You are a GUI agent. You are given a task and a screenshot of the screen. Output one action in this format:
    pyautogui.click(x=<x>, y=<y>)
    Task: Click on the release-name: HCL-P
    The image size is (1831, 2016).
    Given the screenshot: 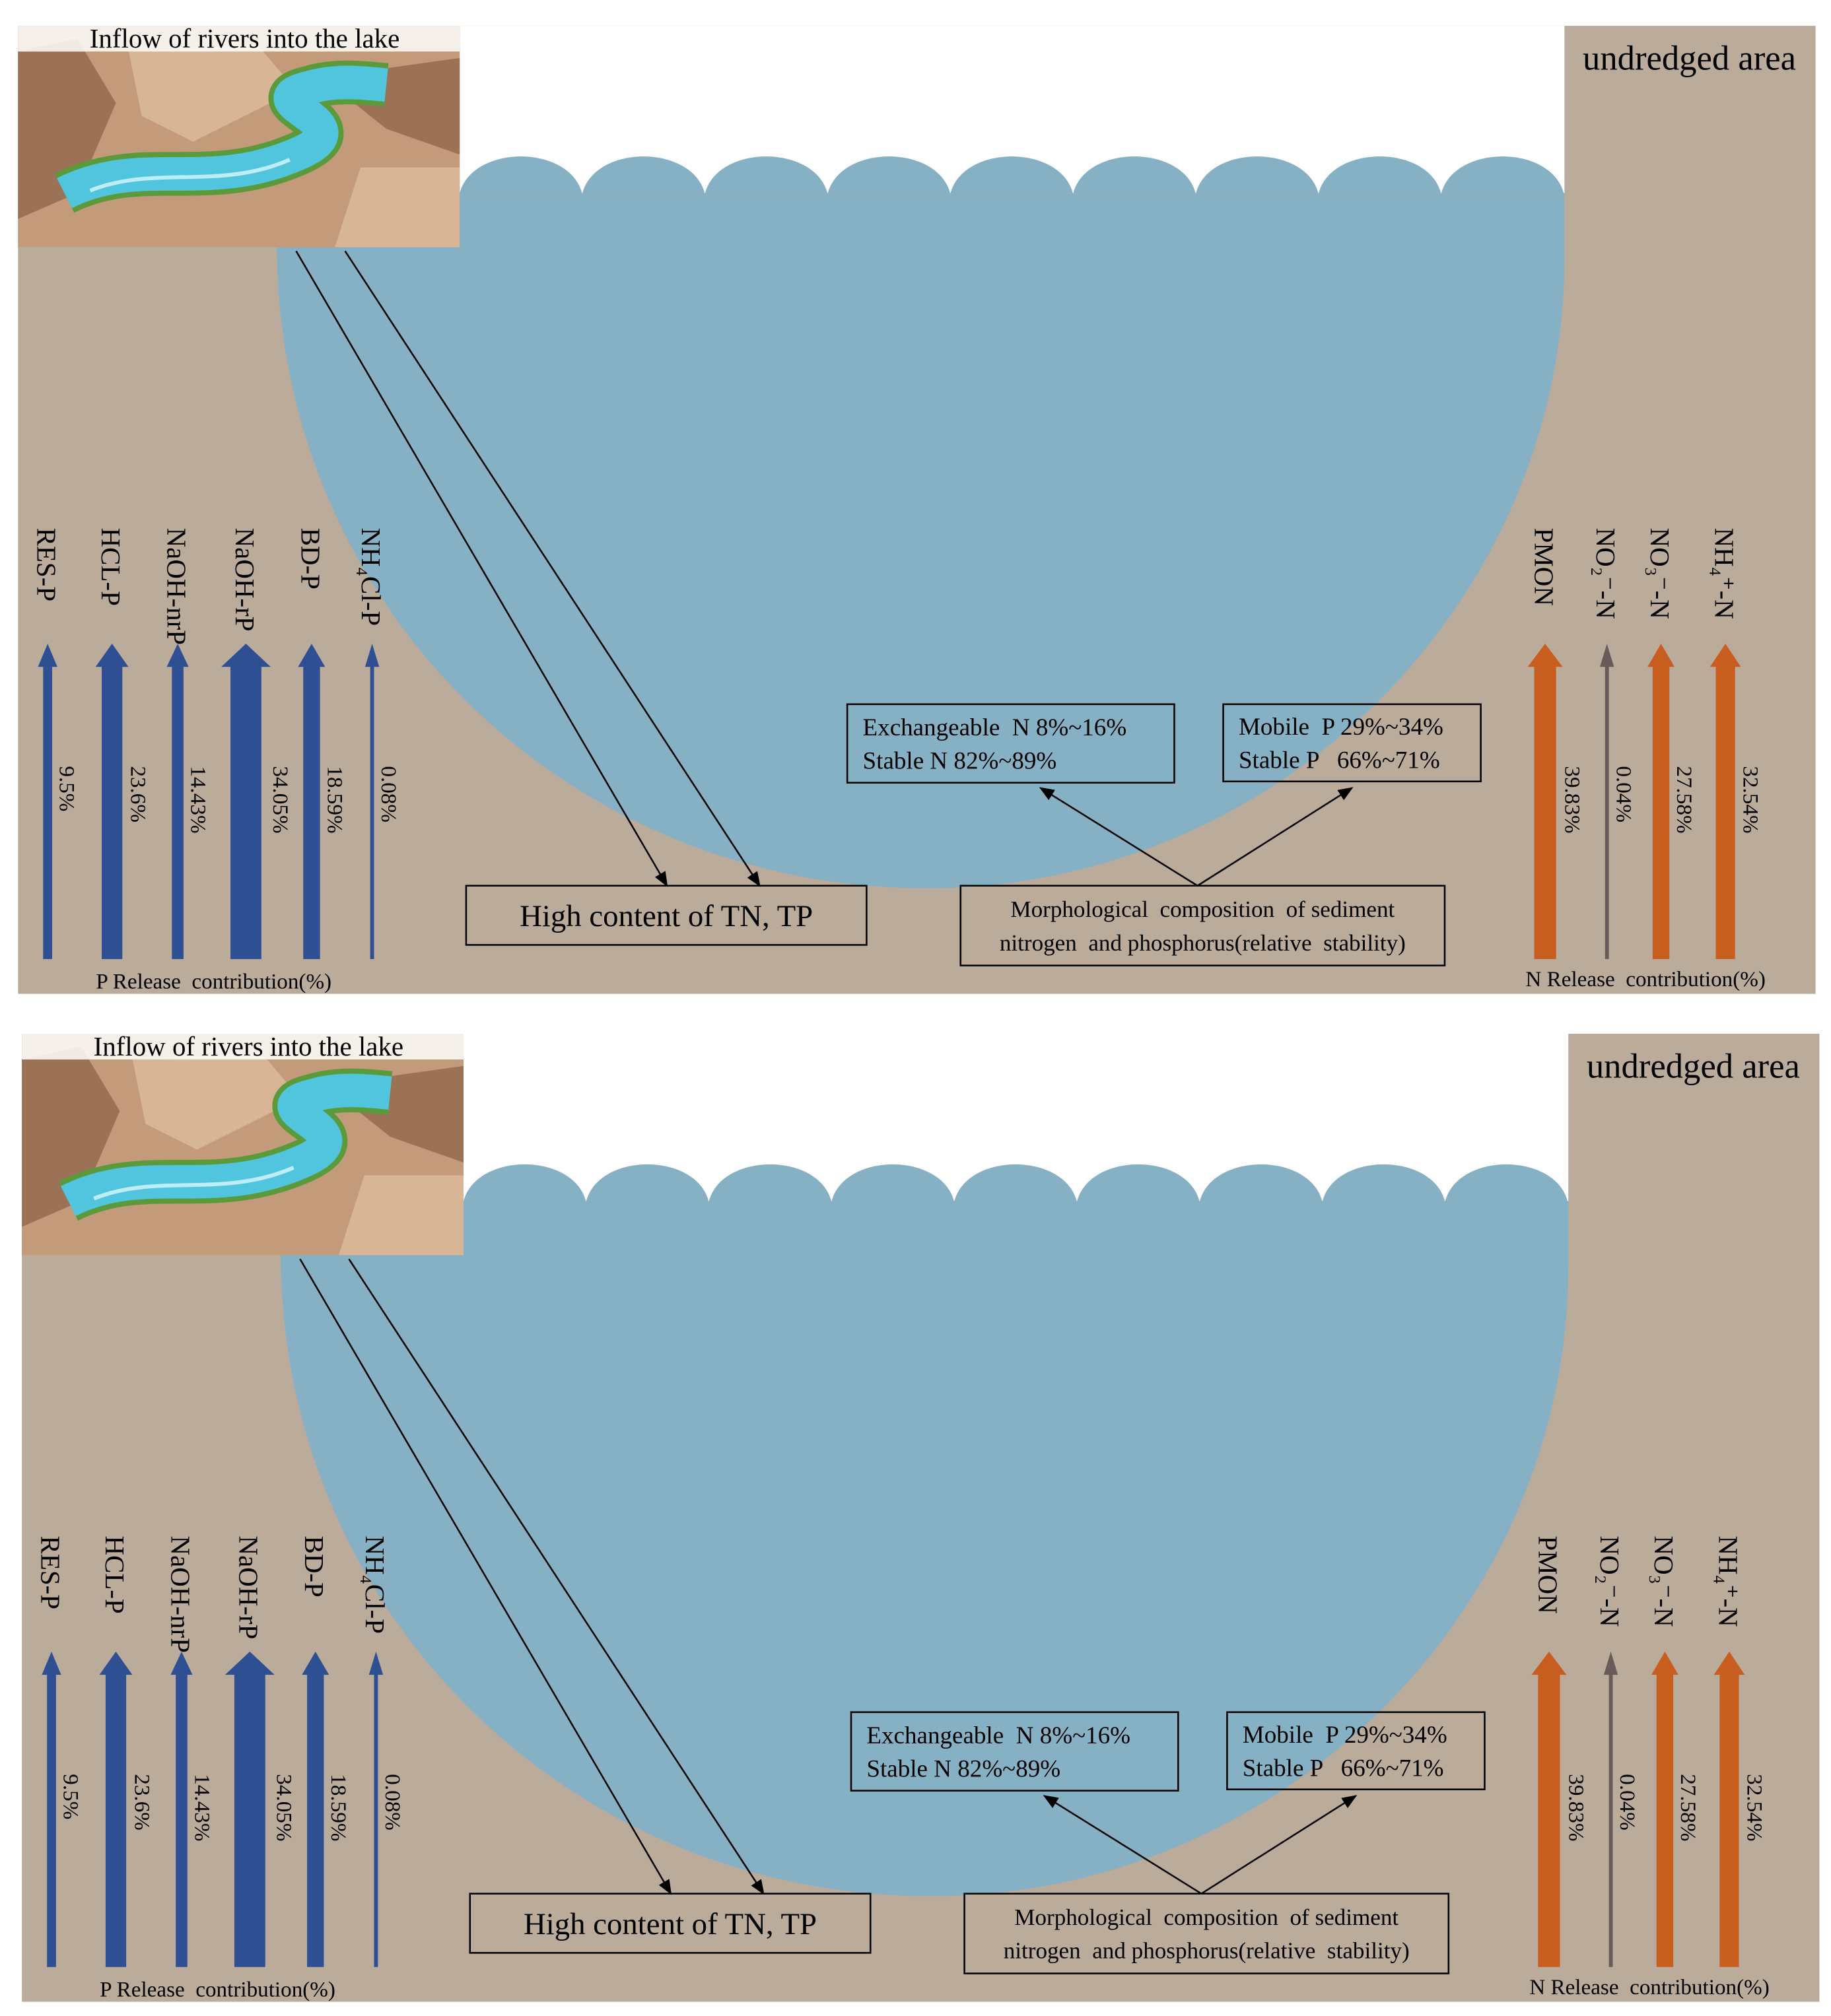 What is the action you would take?
    pyautogui.click(x=114, y=1575)
    